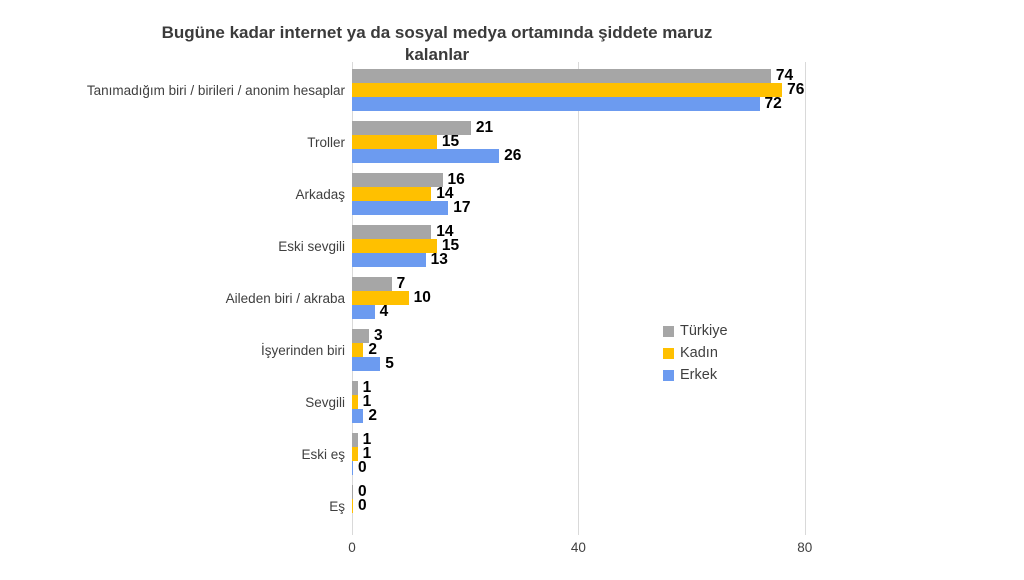 The image size is (1024, 580). Describe the element at coordinates (635, 311) in the screenshot. I see `bar-row: 4` at that location.